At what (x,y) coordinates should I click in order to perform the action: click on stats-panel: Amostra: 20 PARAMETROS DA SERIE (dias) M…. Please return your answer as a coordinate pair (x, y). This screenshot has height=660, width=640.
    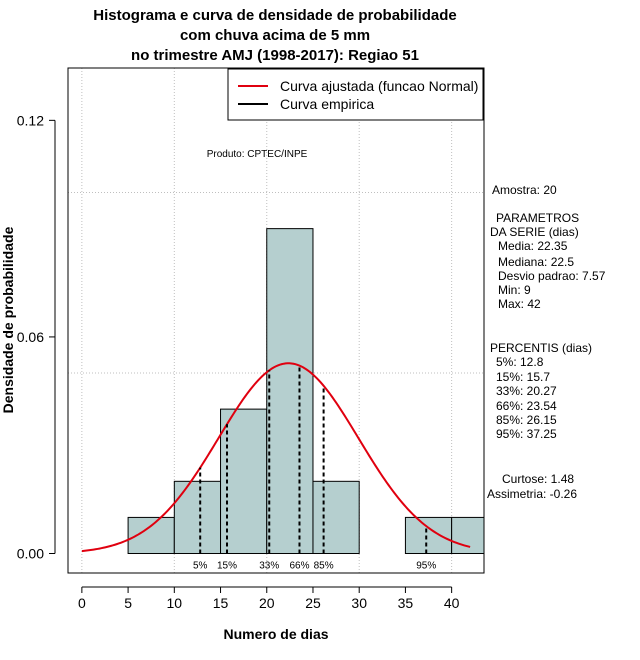
    Looking at the image, I should click on (546, 342).